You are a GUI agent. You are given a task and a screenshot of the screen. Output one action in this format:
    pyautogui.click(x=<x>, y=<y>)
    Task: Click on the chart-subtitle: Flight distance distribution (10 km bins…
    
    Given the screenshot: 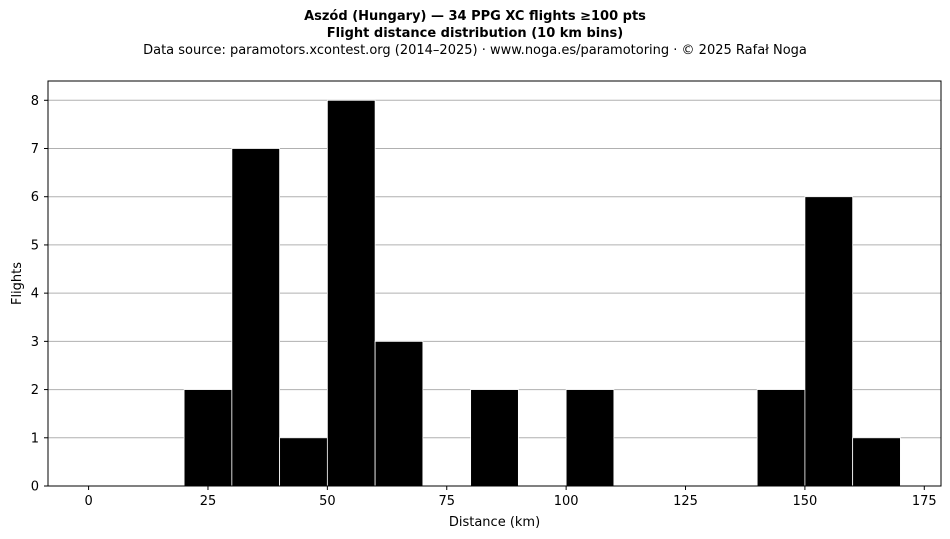 What is the action you would take?
    pyautogui.click(x=475, y=33)
    